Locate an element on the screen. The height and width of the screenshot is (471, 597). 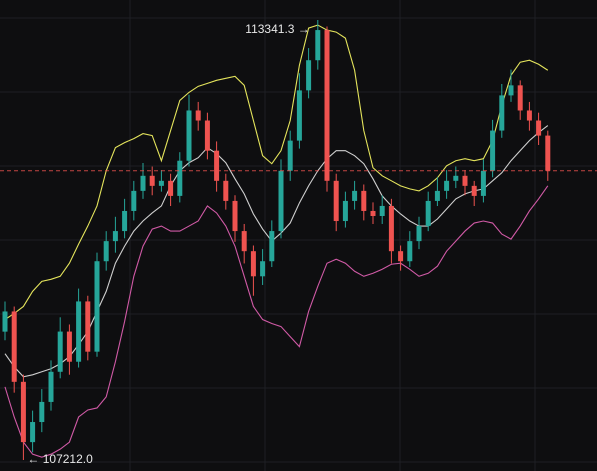
min-label: ← 107212.0 is located at coordinates (60, 459).